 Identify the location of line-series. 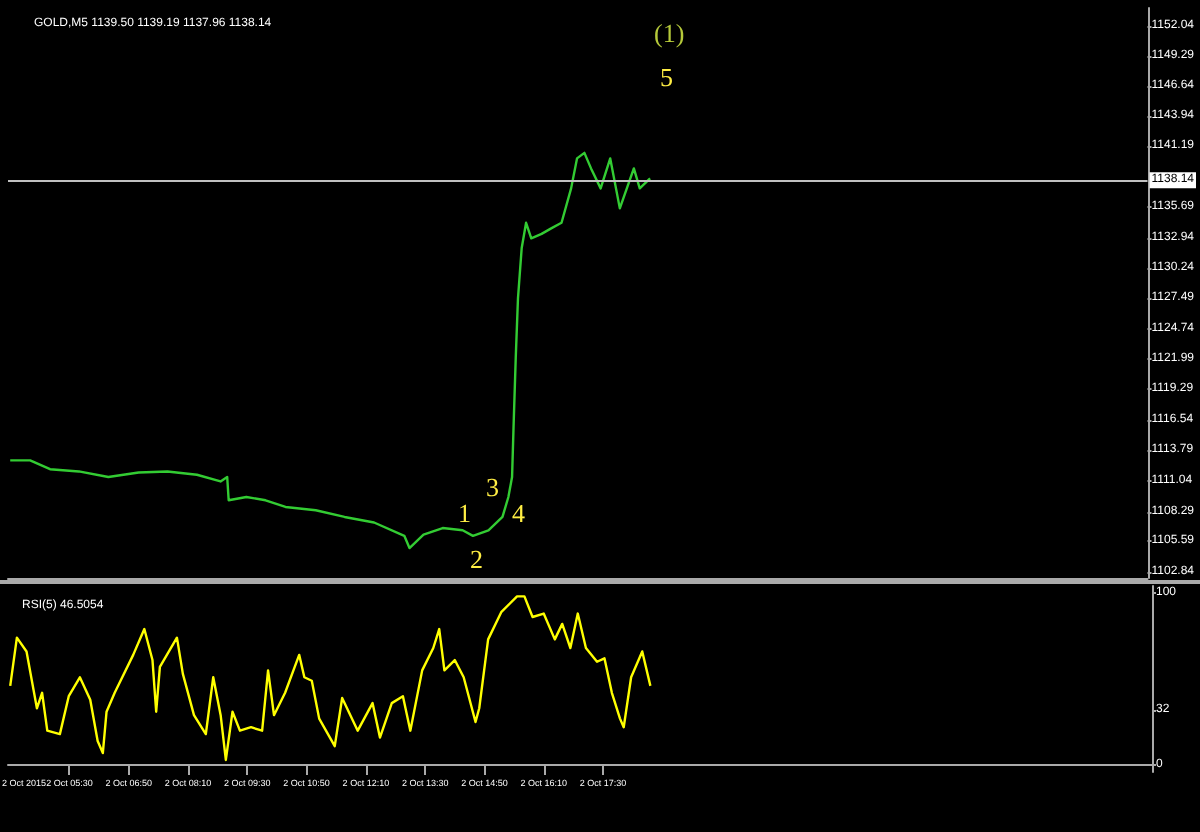
(330, 678).